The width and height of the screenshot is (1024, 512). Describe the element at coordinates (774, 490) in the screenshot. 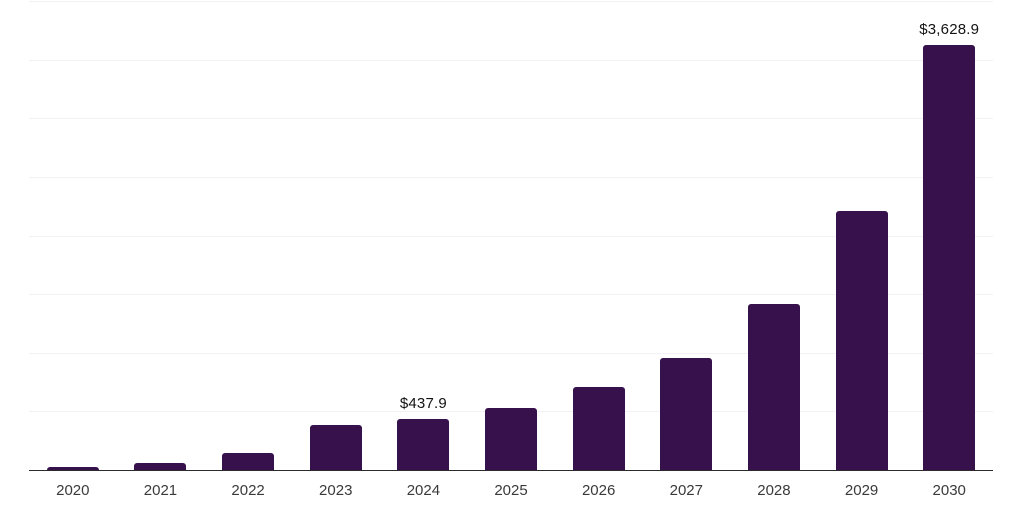

I see `x-tick-label-2028: 2028` at that location.